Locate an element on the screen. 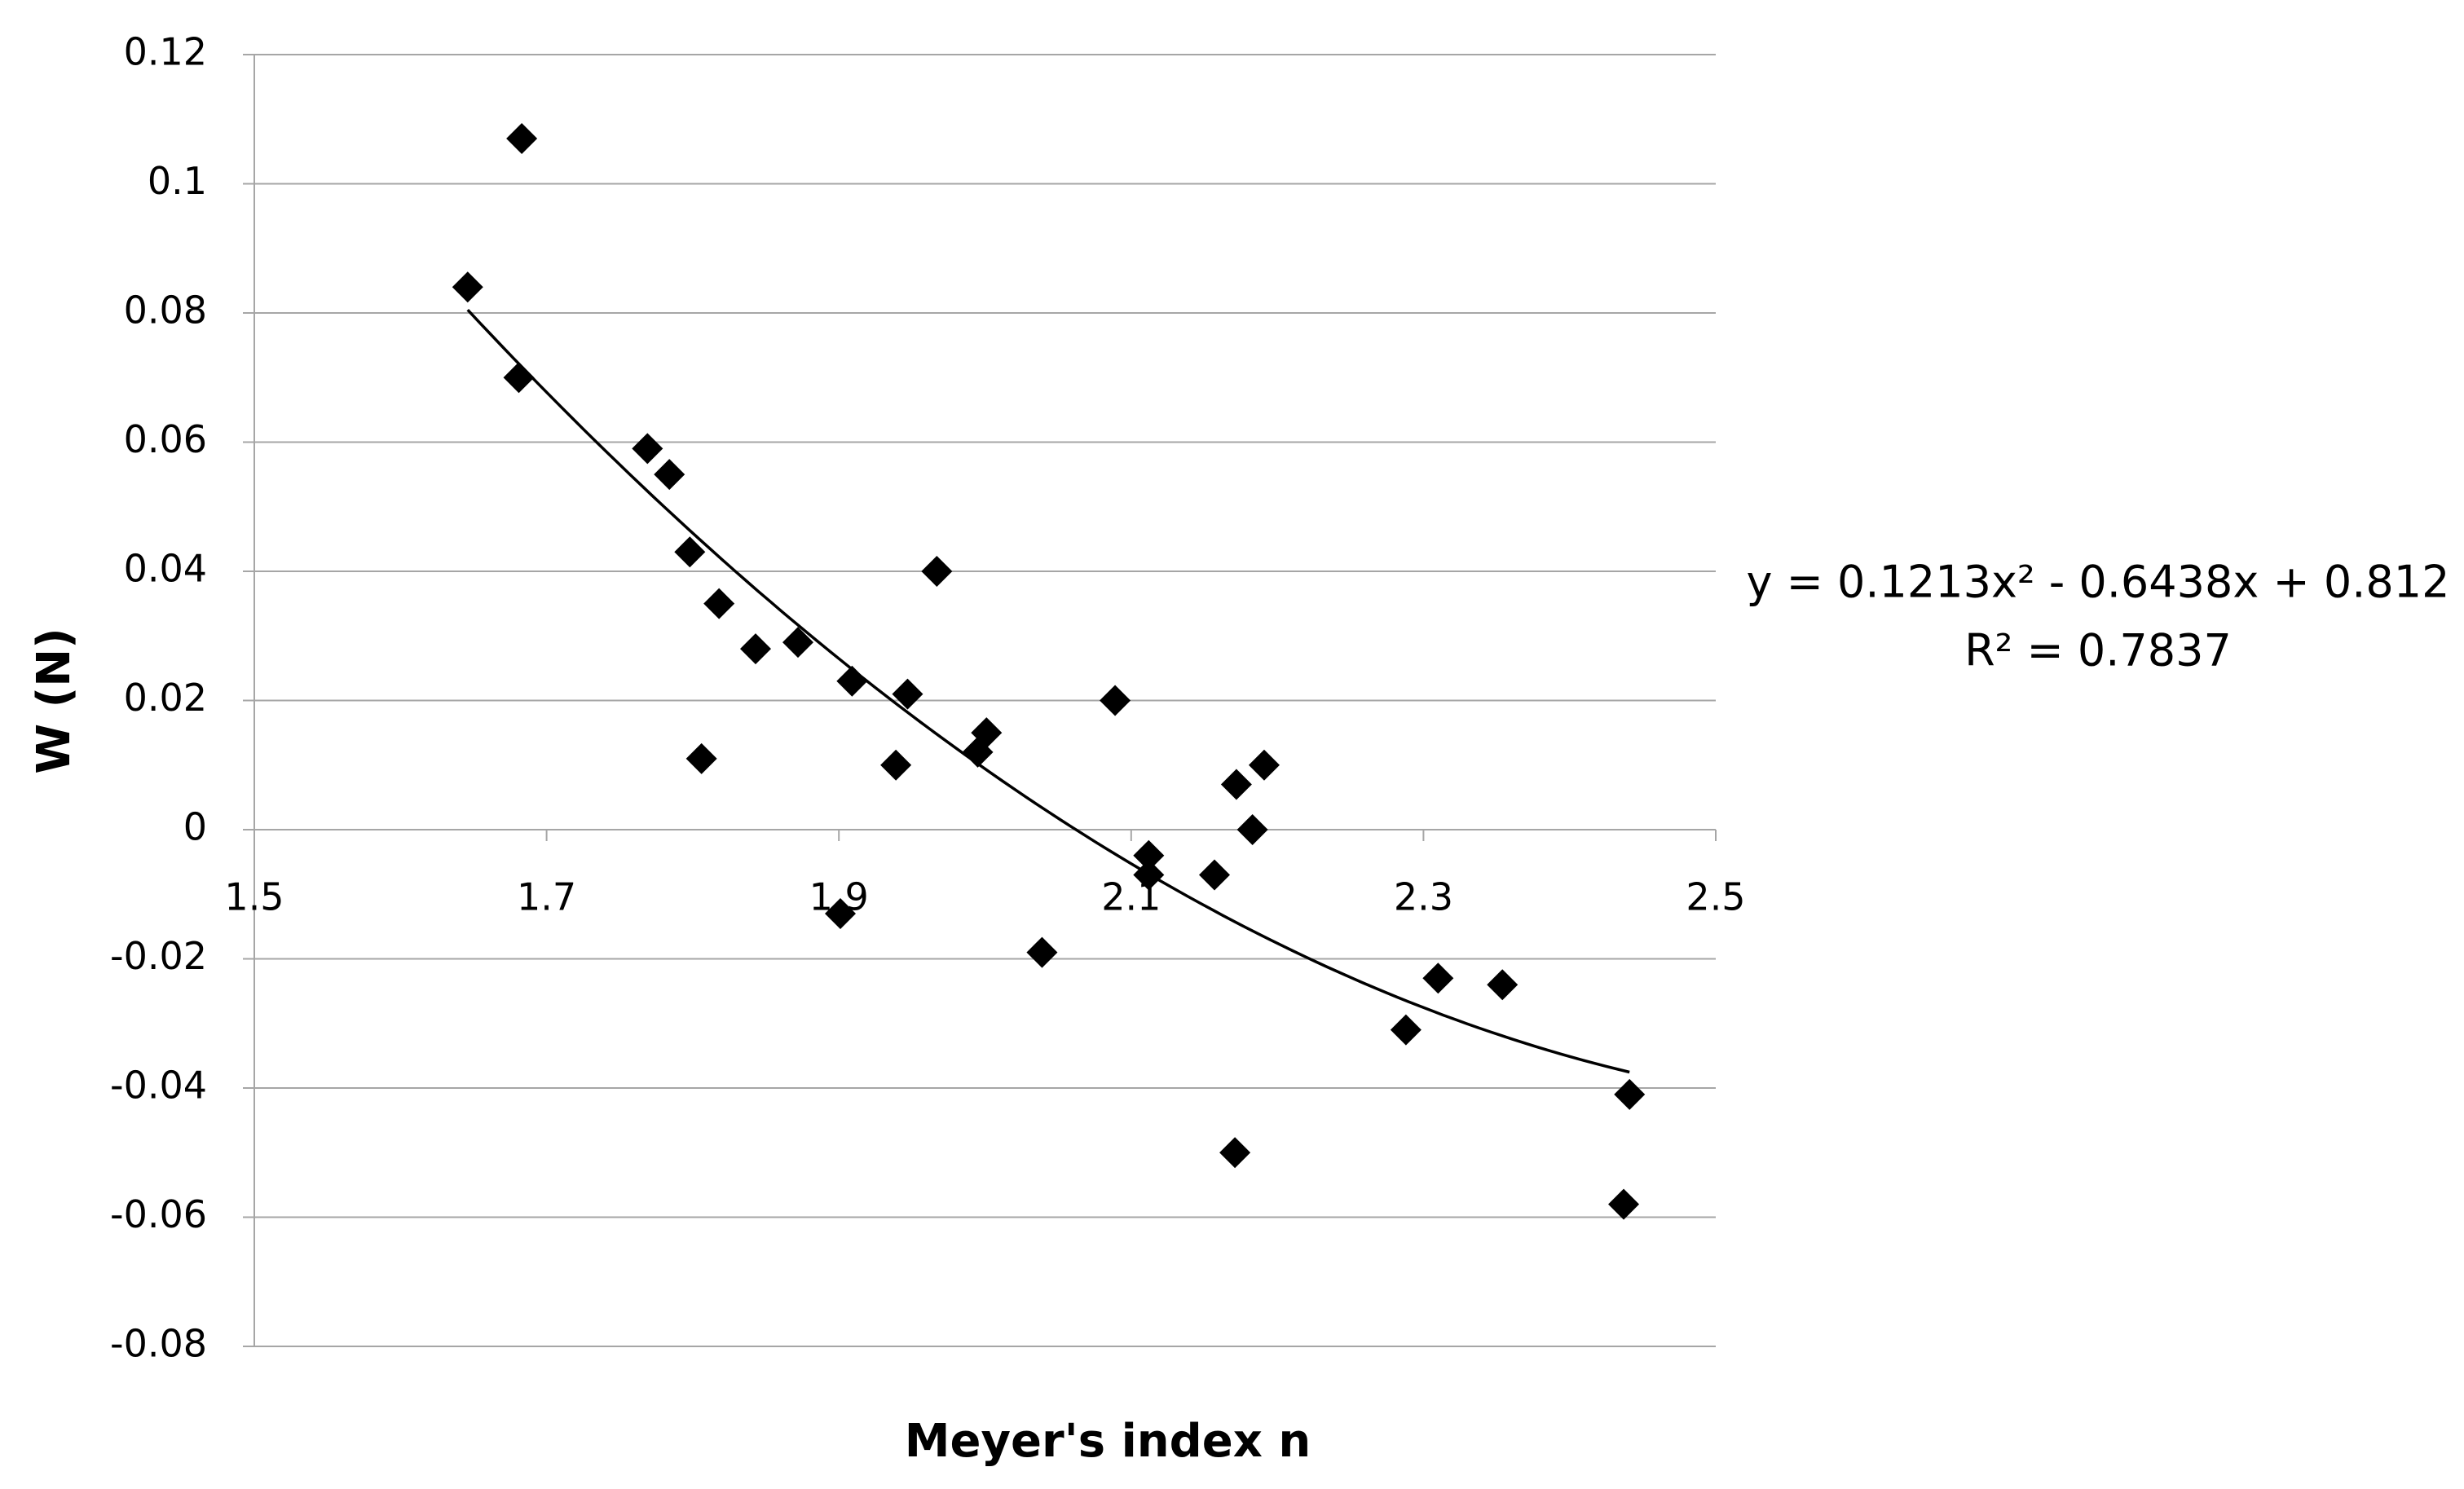  y-tick-label: 0.06 is located at coordinates (165, 439).